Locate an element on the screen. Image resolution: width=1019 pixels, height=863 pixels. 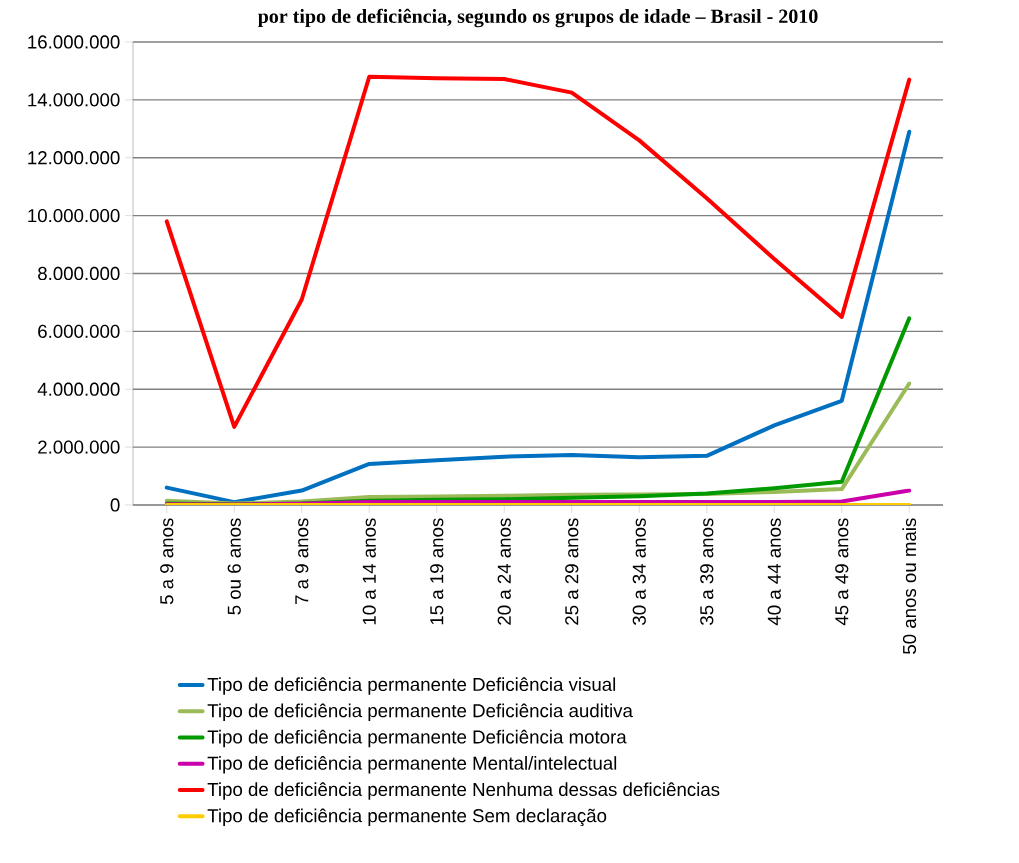
x-tick-label: 20 a 24 anos is located at coordinates (504, 571).